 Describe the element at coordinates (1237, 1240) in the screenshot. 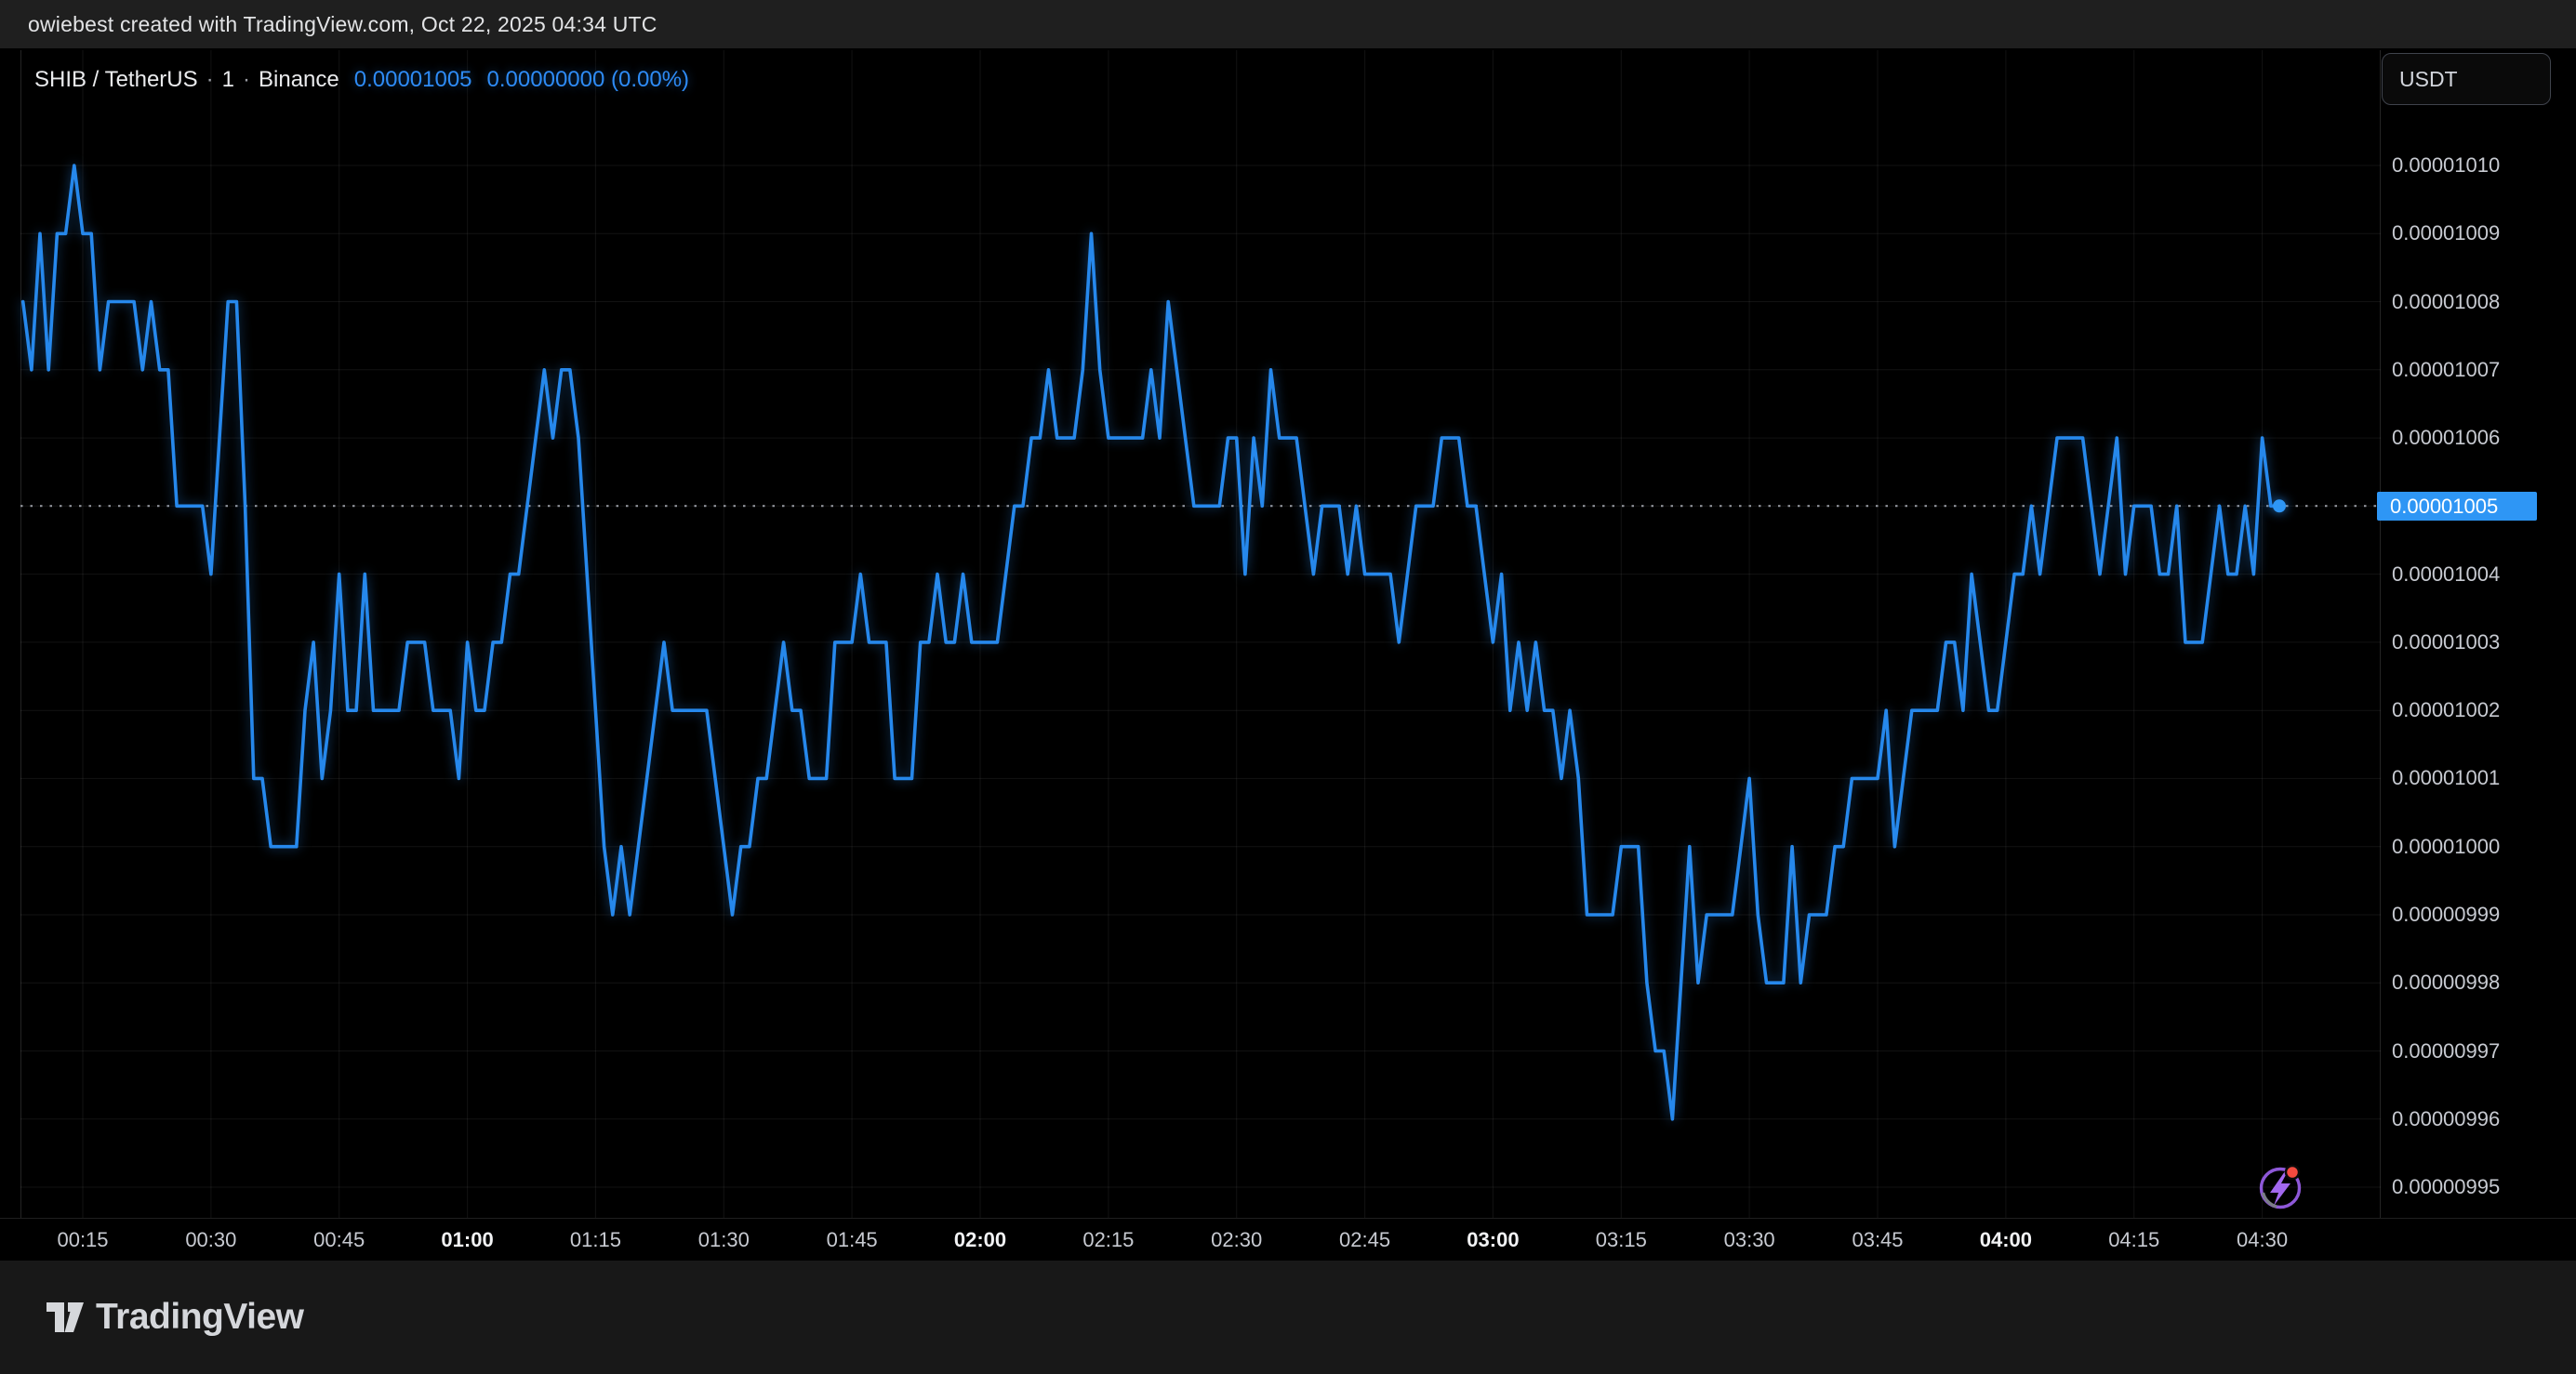

I see `time-tick-label: 02:30` at that location.